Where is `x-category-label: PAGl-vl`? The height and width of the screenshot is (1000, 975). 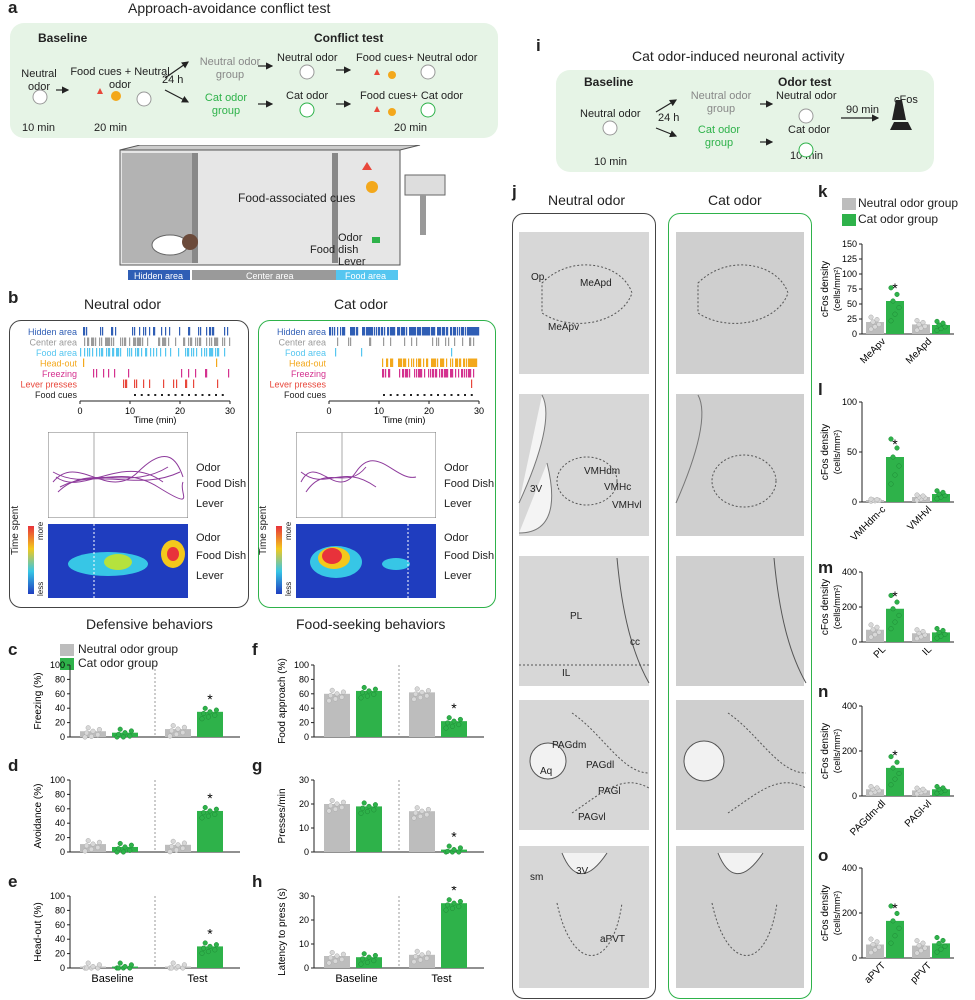
x-category-label: PAGl-vl is located at coordinates (918, 813).